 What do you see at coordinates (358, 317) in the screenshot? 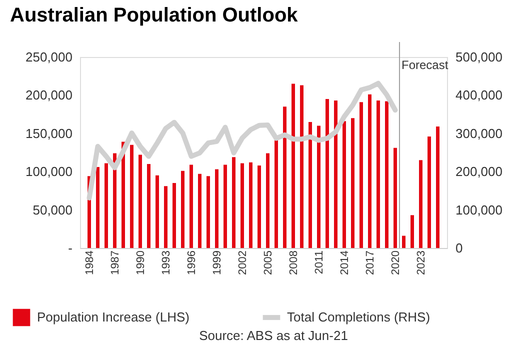
I see `legend-label: Total Completions (RHS)` at bounding box center [358, 317].